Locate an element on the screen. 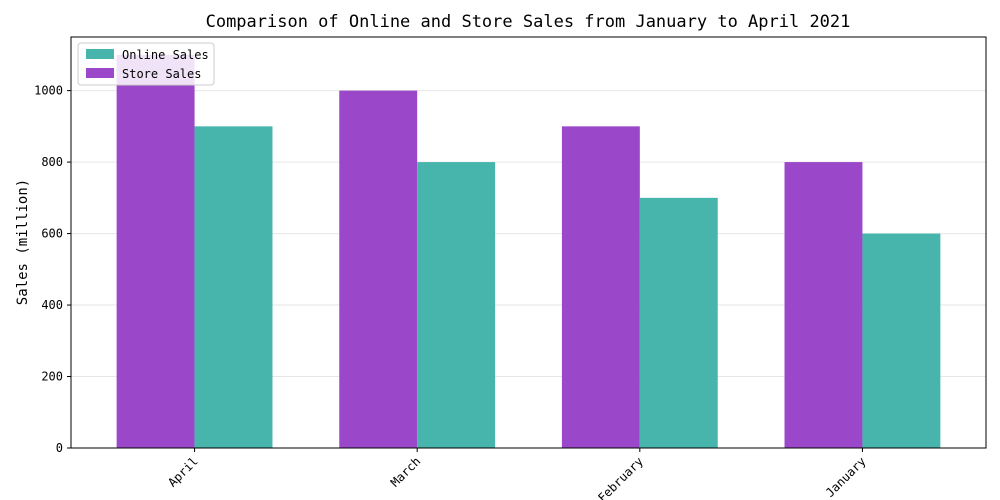  y-tick-label-3: 600 is located at coordinates (52, 234).